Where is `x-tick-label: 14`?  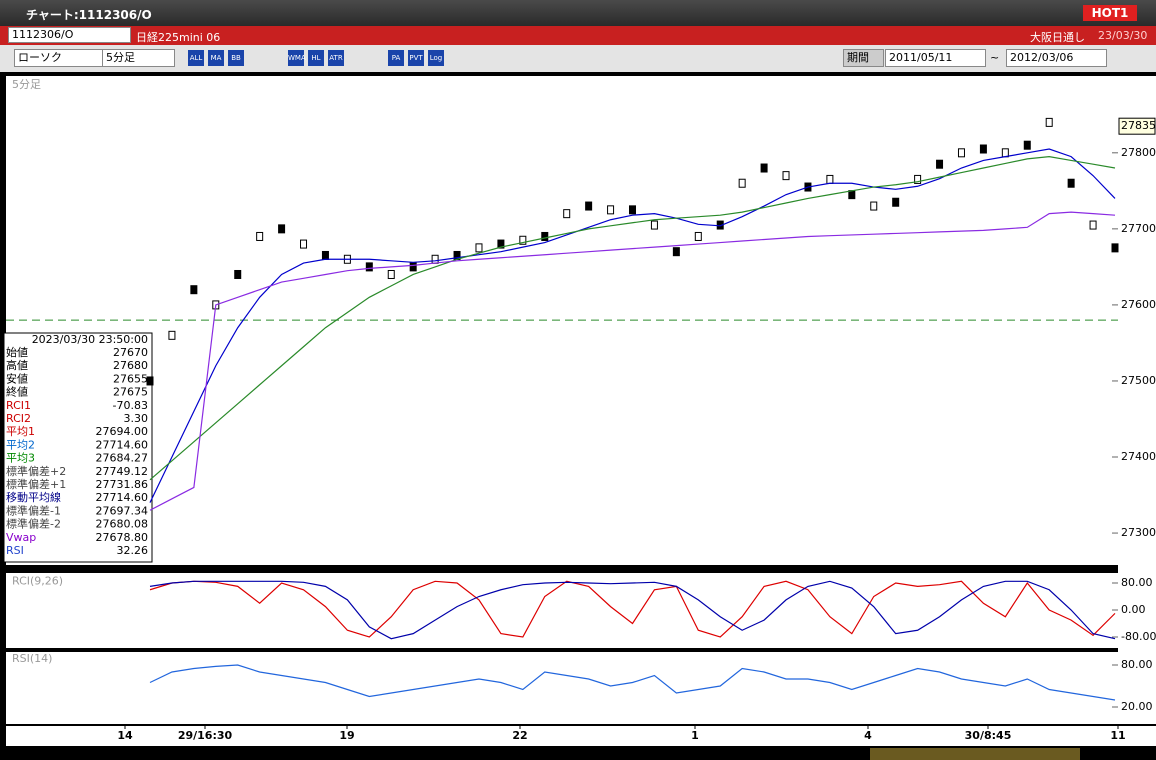 x-tick-label: 14 is located at coordinates (125, 735).